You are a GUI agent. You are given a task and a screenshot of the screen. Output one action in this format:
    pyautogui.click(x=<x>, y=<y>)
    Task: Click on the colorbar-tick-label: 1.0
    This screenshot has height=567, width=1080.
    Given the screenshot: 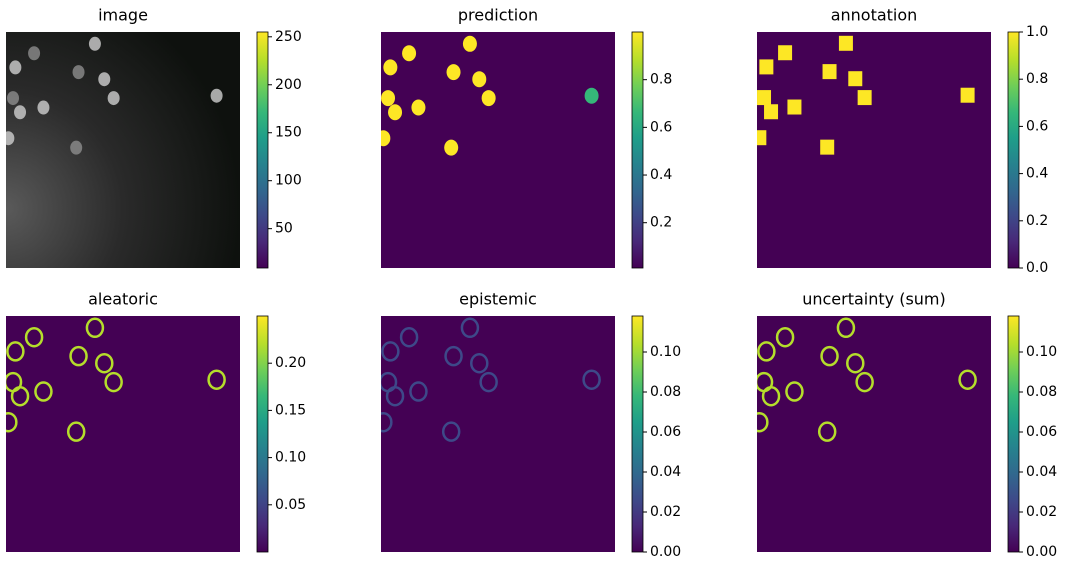 What is the action you would take?
    pyautogui.click(x=1037, y=32)
    